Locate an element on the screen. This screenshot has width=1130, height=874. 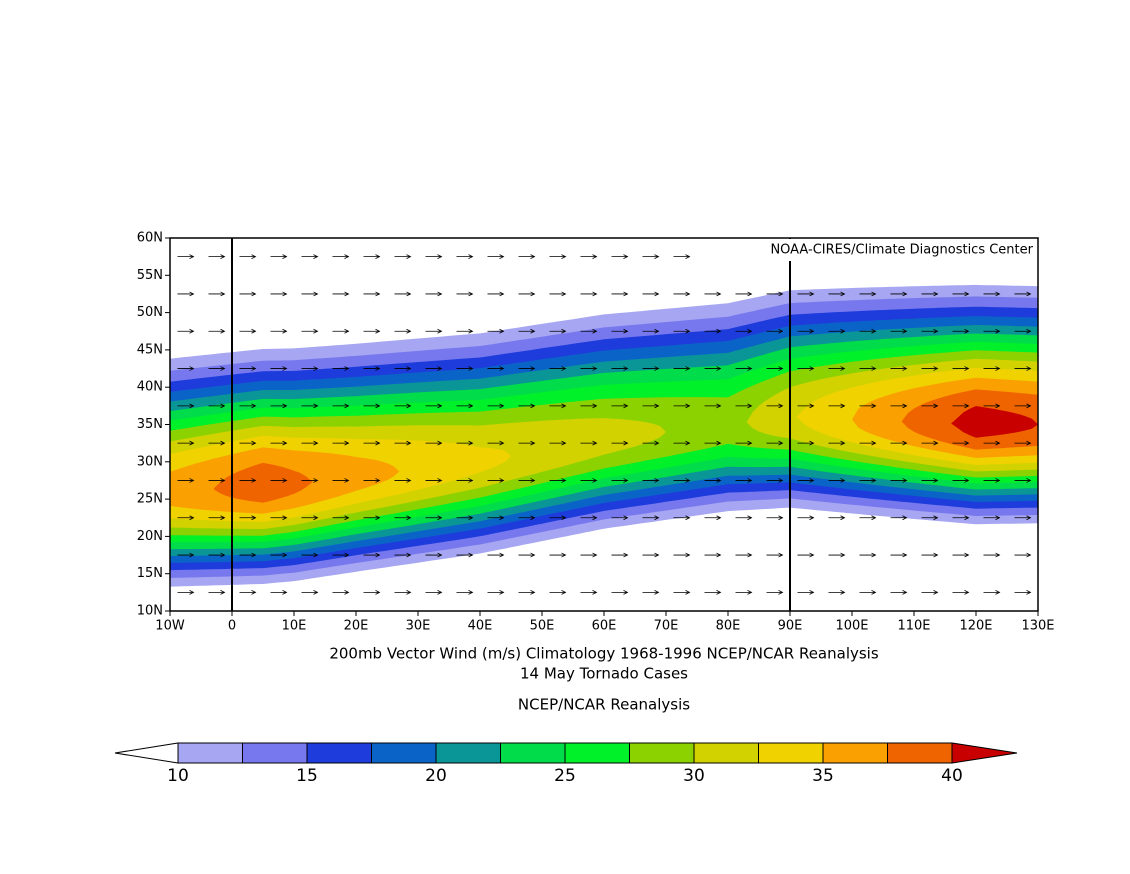
colorbar-low is located at coordinates (146, 753).